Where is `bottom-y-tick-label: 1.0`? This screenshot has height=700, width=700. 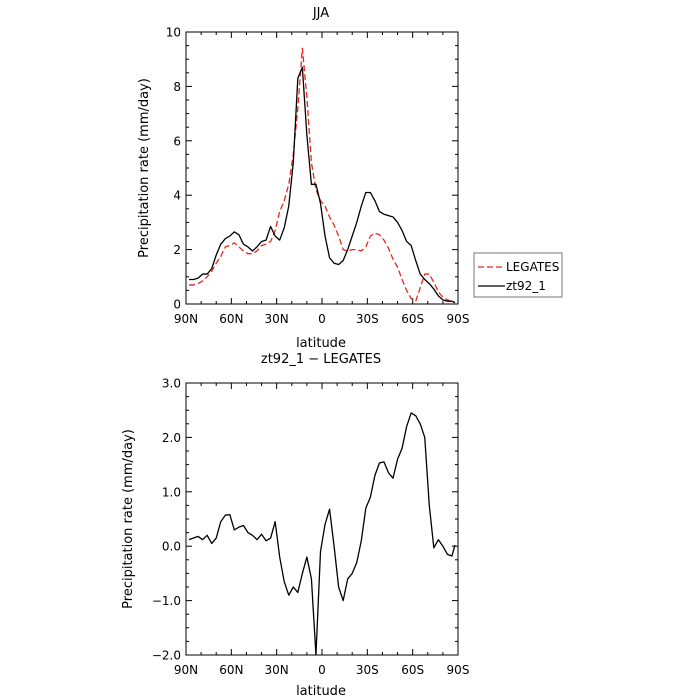
bottom-y-tick-label: 1.0 is located at coordinates (171, 492).